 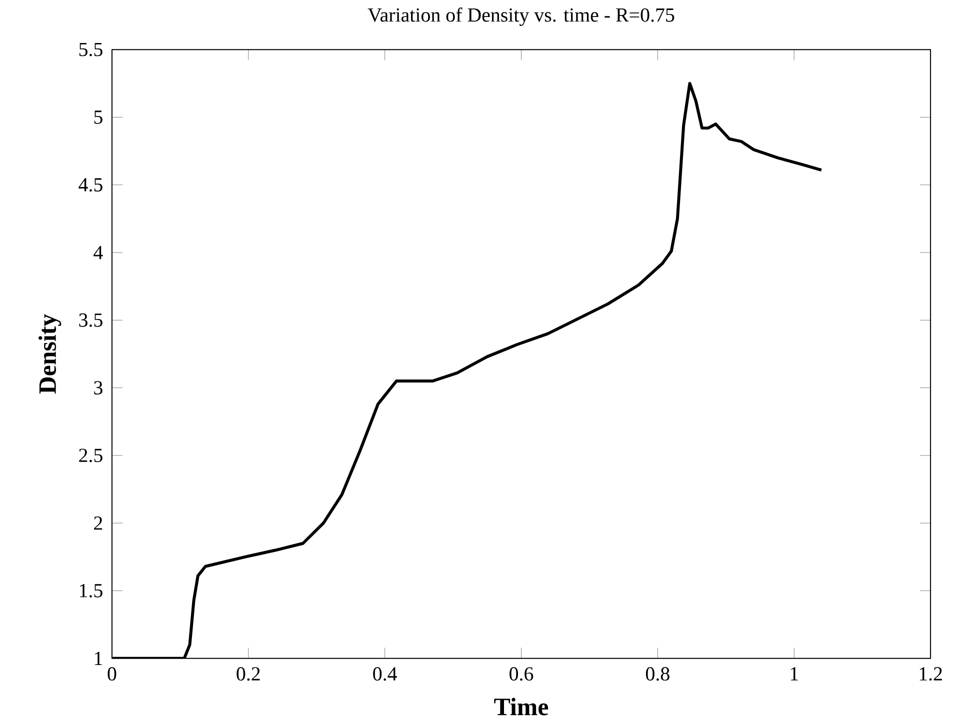 What do you see at coordinates (658, 674) in the screenshot?
I see `x-tick-label: 0.8` at bounding box center [658, 674].